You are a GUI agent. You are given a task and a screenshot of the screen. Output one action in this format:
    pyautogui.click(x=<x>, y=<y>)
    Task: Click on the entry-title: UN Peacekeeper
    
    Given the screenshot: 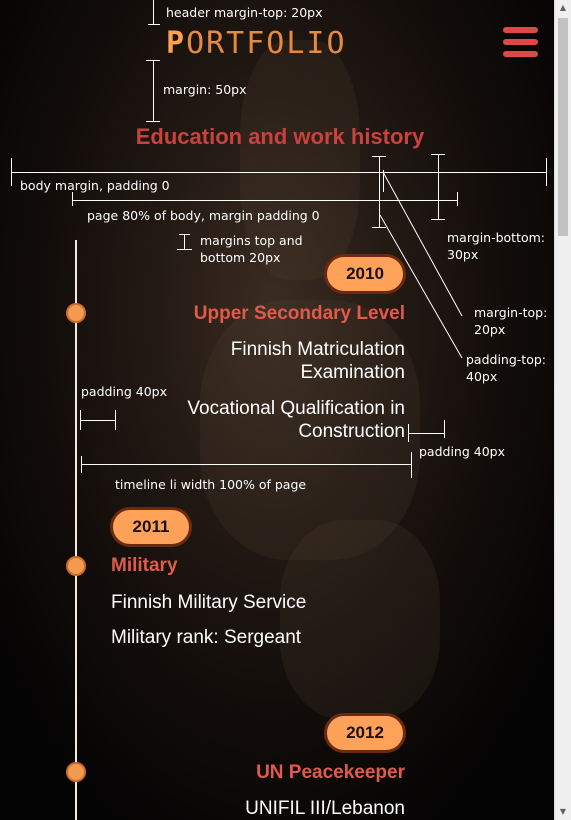 What is the action you would take?
    pyautogui.click(x=330, y=773)
    